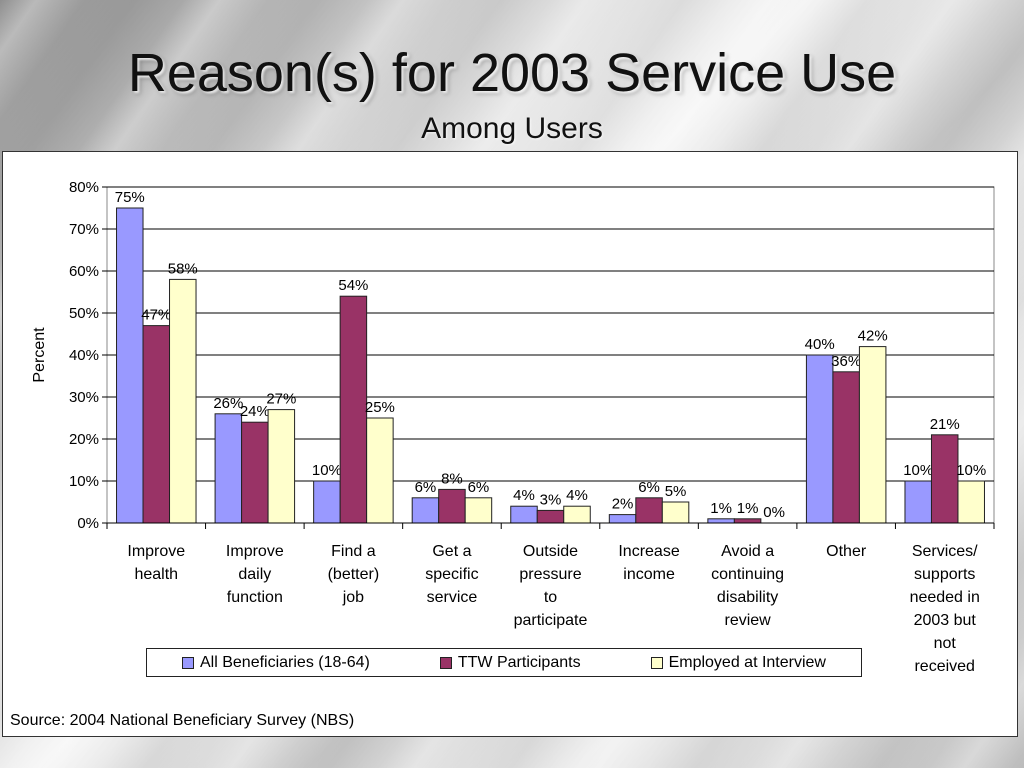 This screenshot has width=1024, height=768. I want to click on data-label: 54%, so click(353, 285).